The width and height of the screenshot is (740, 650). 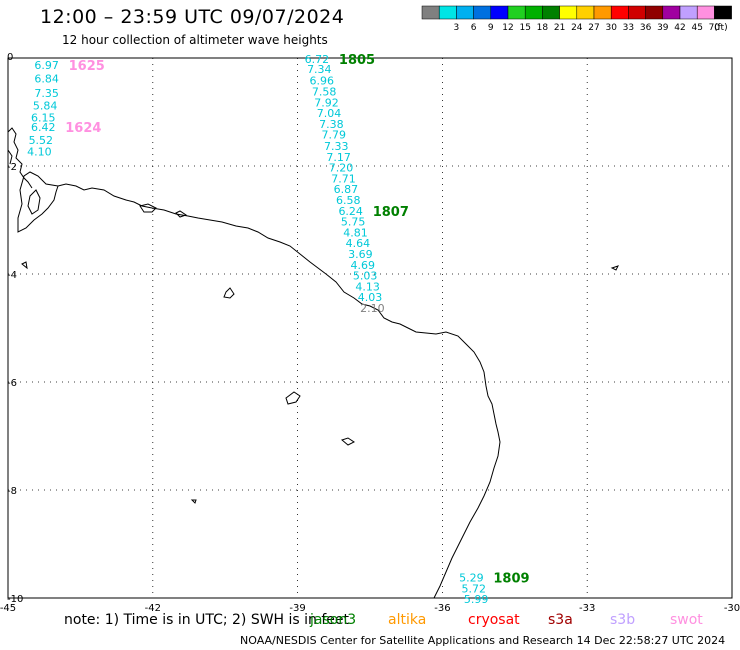 I want to click on mission-s3b: s3b, so click(x=623, y=620).